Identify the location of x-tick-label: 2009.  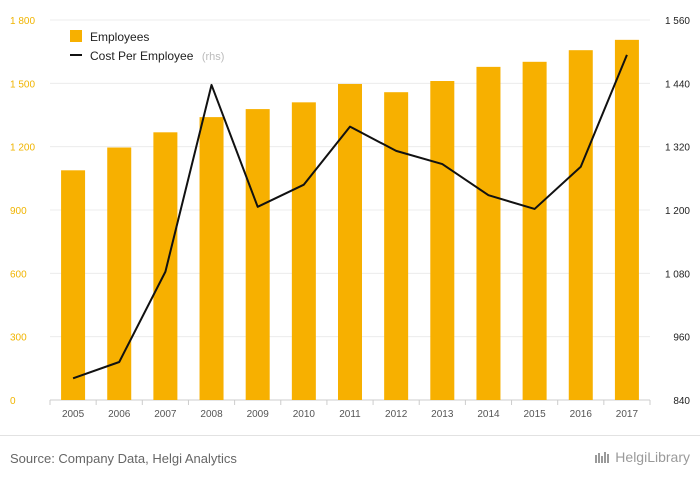
(258, 414).